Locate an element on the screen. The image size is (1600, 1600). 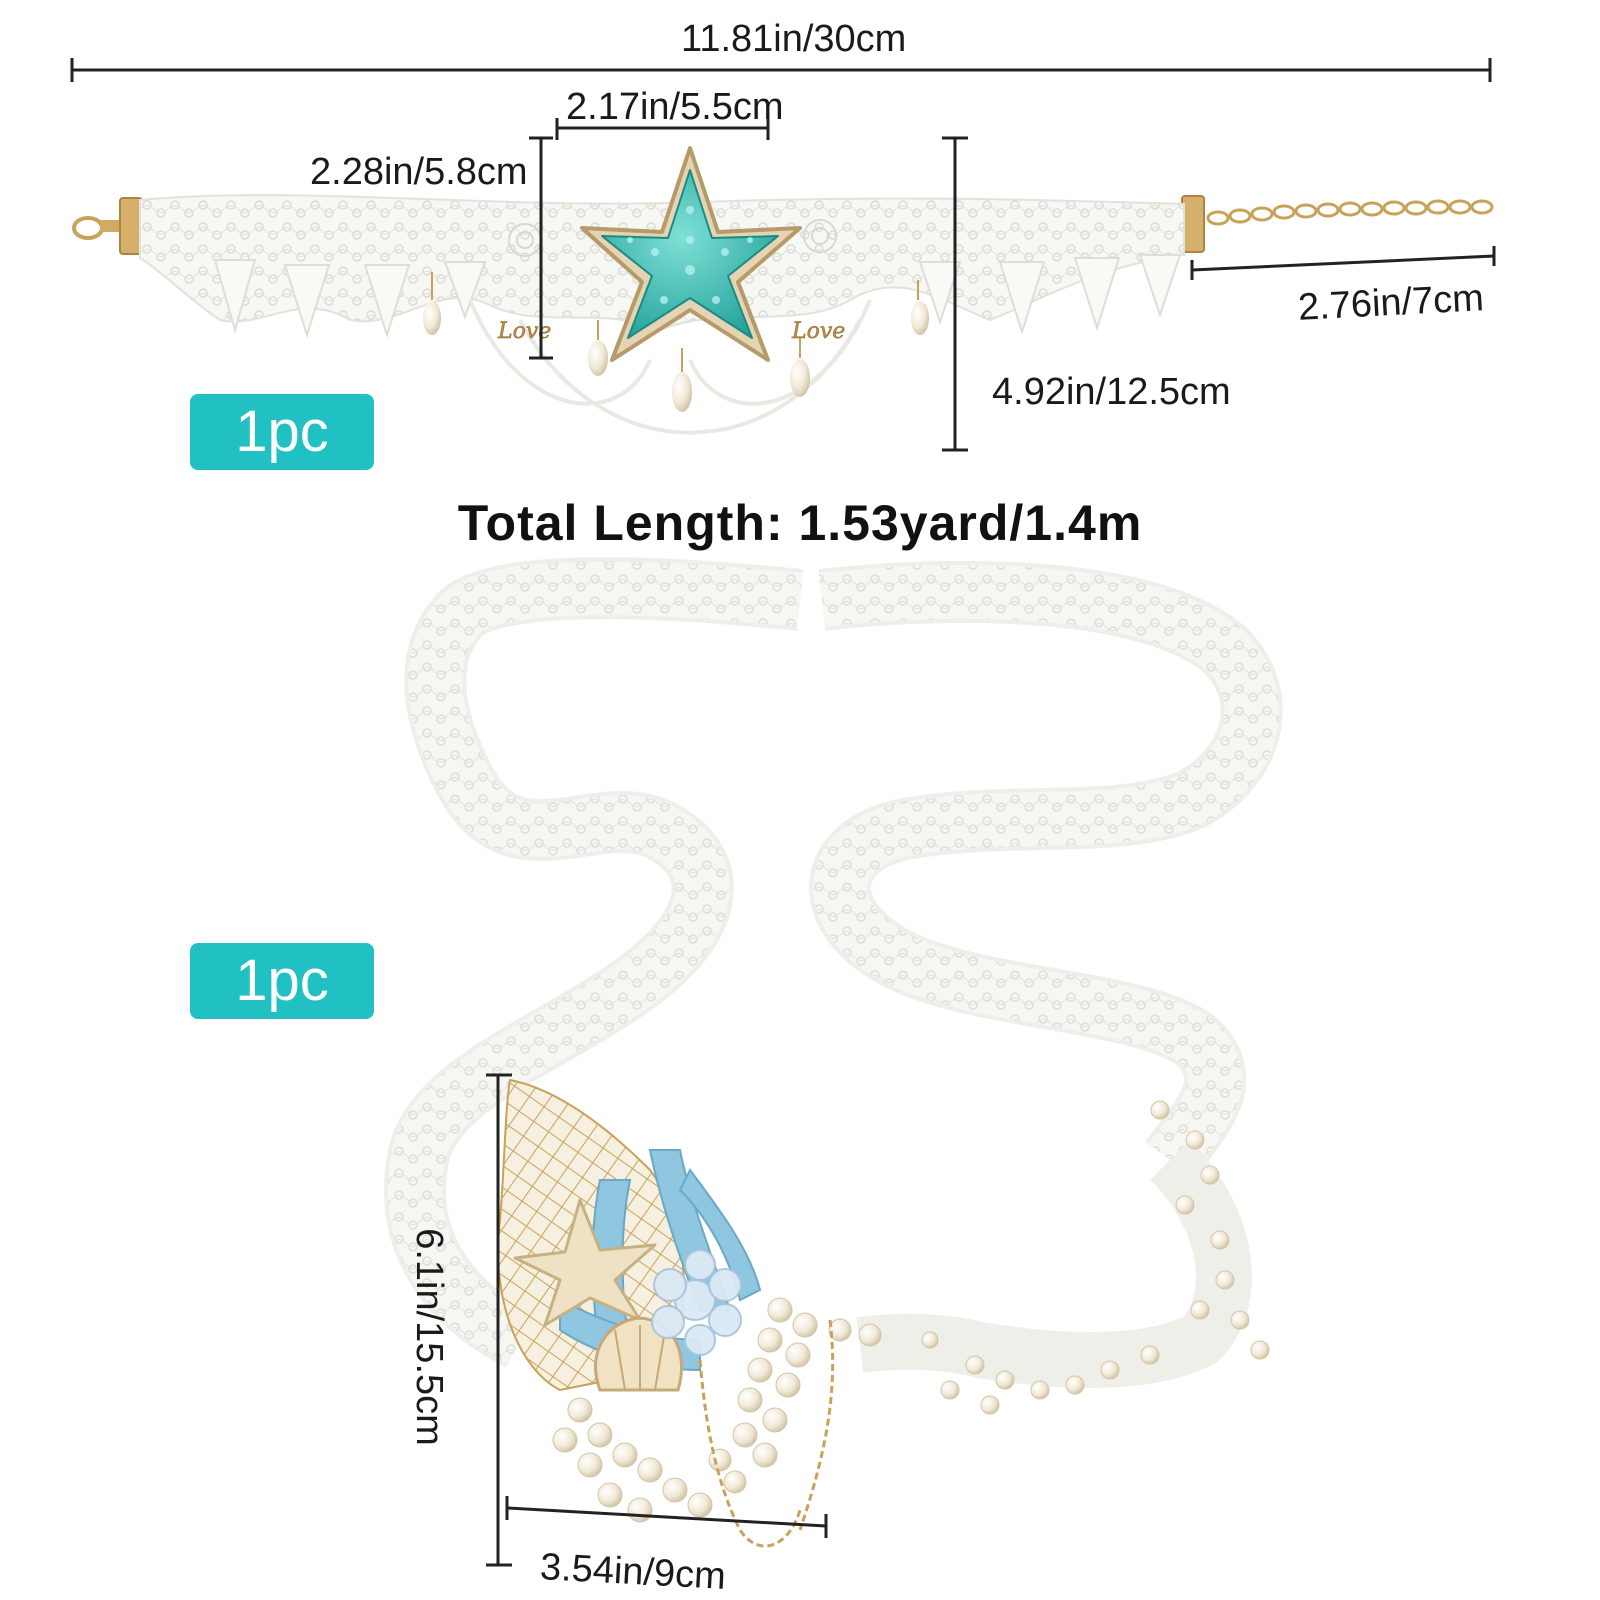
gold-chains is located at coordinates (766, 1433).